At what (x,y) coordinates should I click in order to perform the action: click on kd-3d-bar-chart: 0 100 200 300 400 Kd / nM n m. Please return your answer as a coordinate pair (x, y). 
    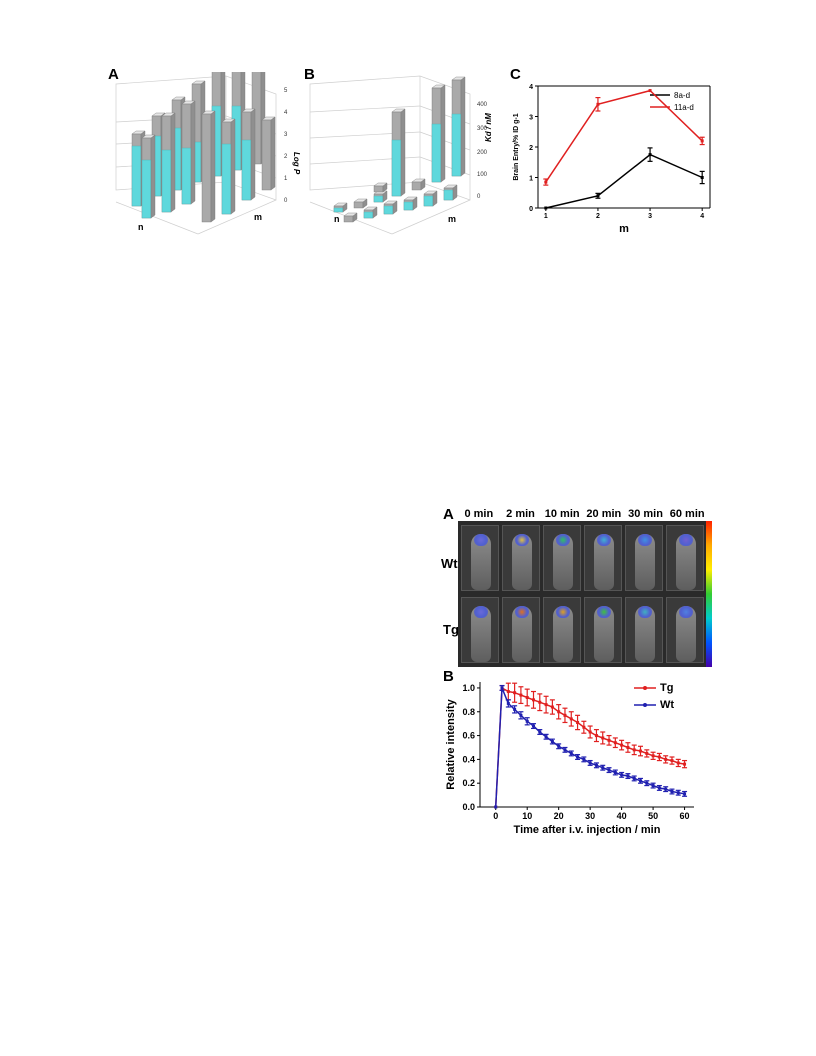
    Looking at the image, I should click on (401, 155).